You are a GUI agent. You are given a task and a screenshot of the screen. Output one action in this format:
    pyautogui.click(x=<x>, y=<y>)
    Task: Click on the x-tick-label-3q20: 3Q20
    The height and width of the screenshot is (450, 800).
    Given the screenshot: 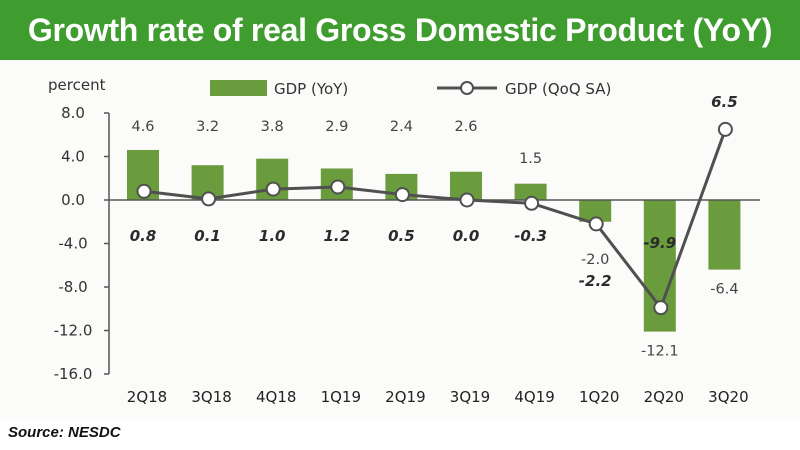 What is the action you would take?
    pyautogui.click(x=728, y=397)
    